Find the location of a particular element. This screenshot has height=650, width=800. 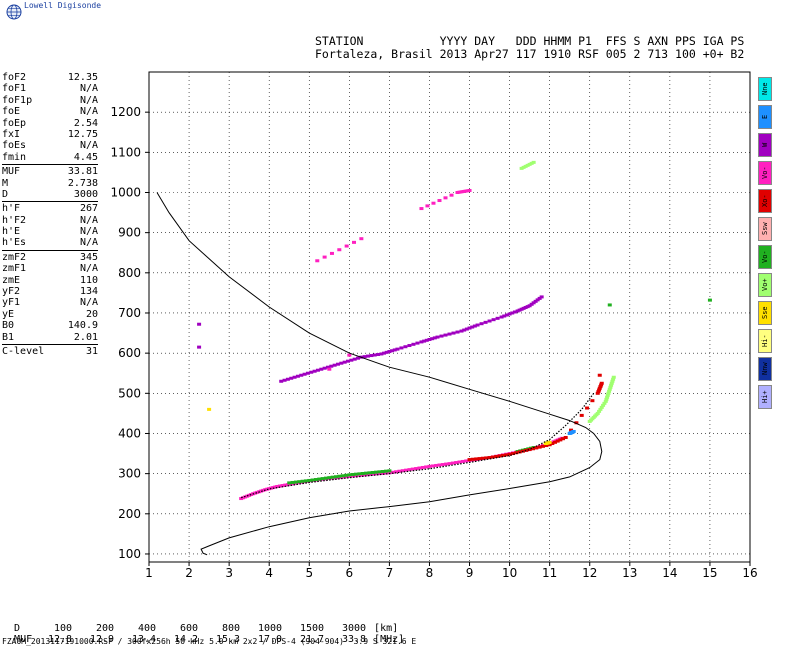

param-label: B1 is located at coordinates (8, 337).